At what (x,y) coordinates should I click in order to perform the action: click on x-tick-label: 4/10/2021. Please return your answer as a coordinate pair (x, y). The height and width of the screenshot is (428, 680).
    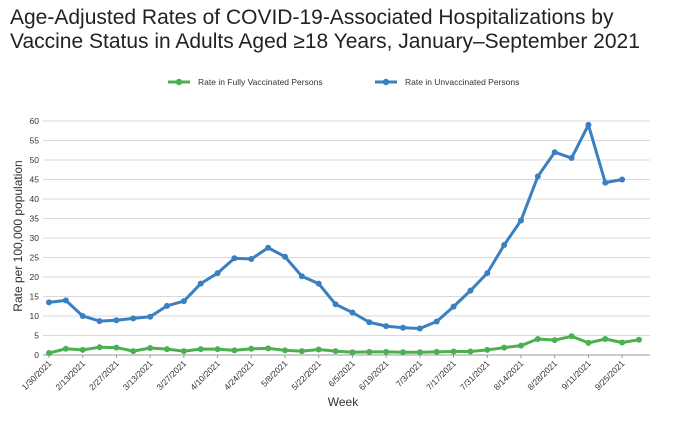
    Looking at the image, I should click on (205, 375).